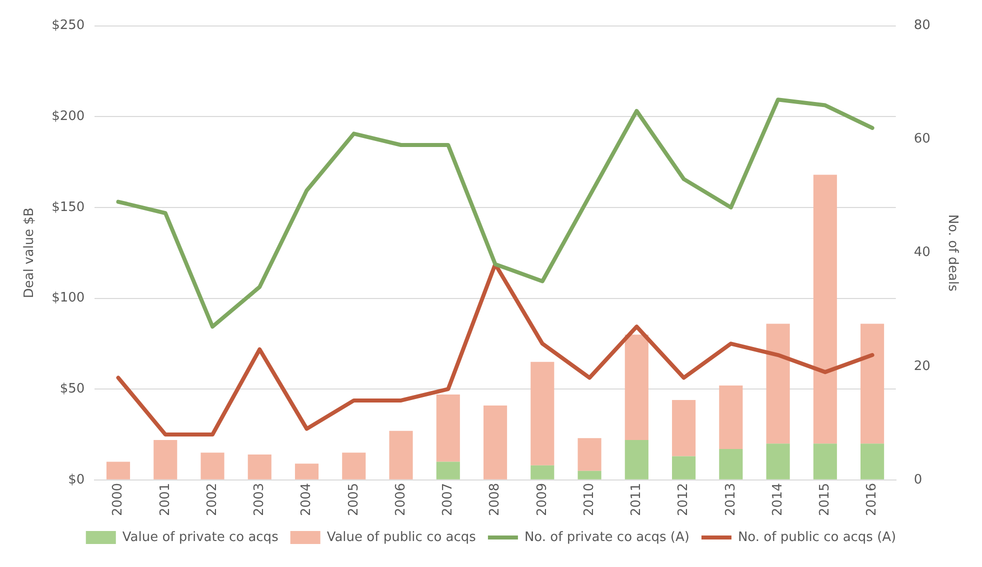  I want to click on x-tick-label: 2011, so click(636, 499).